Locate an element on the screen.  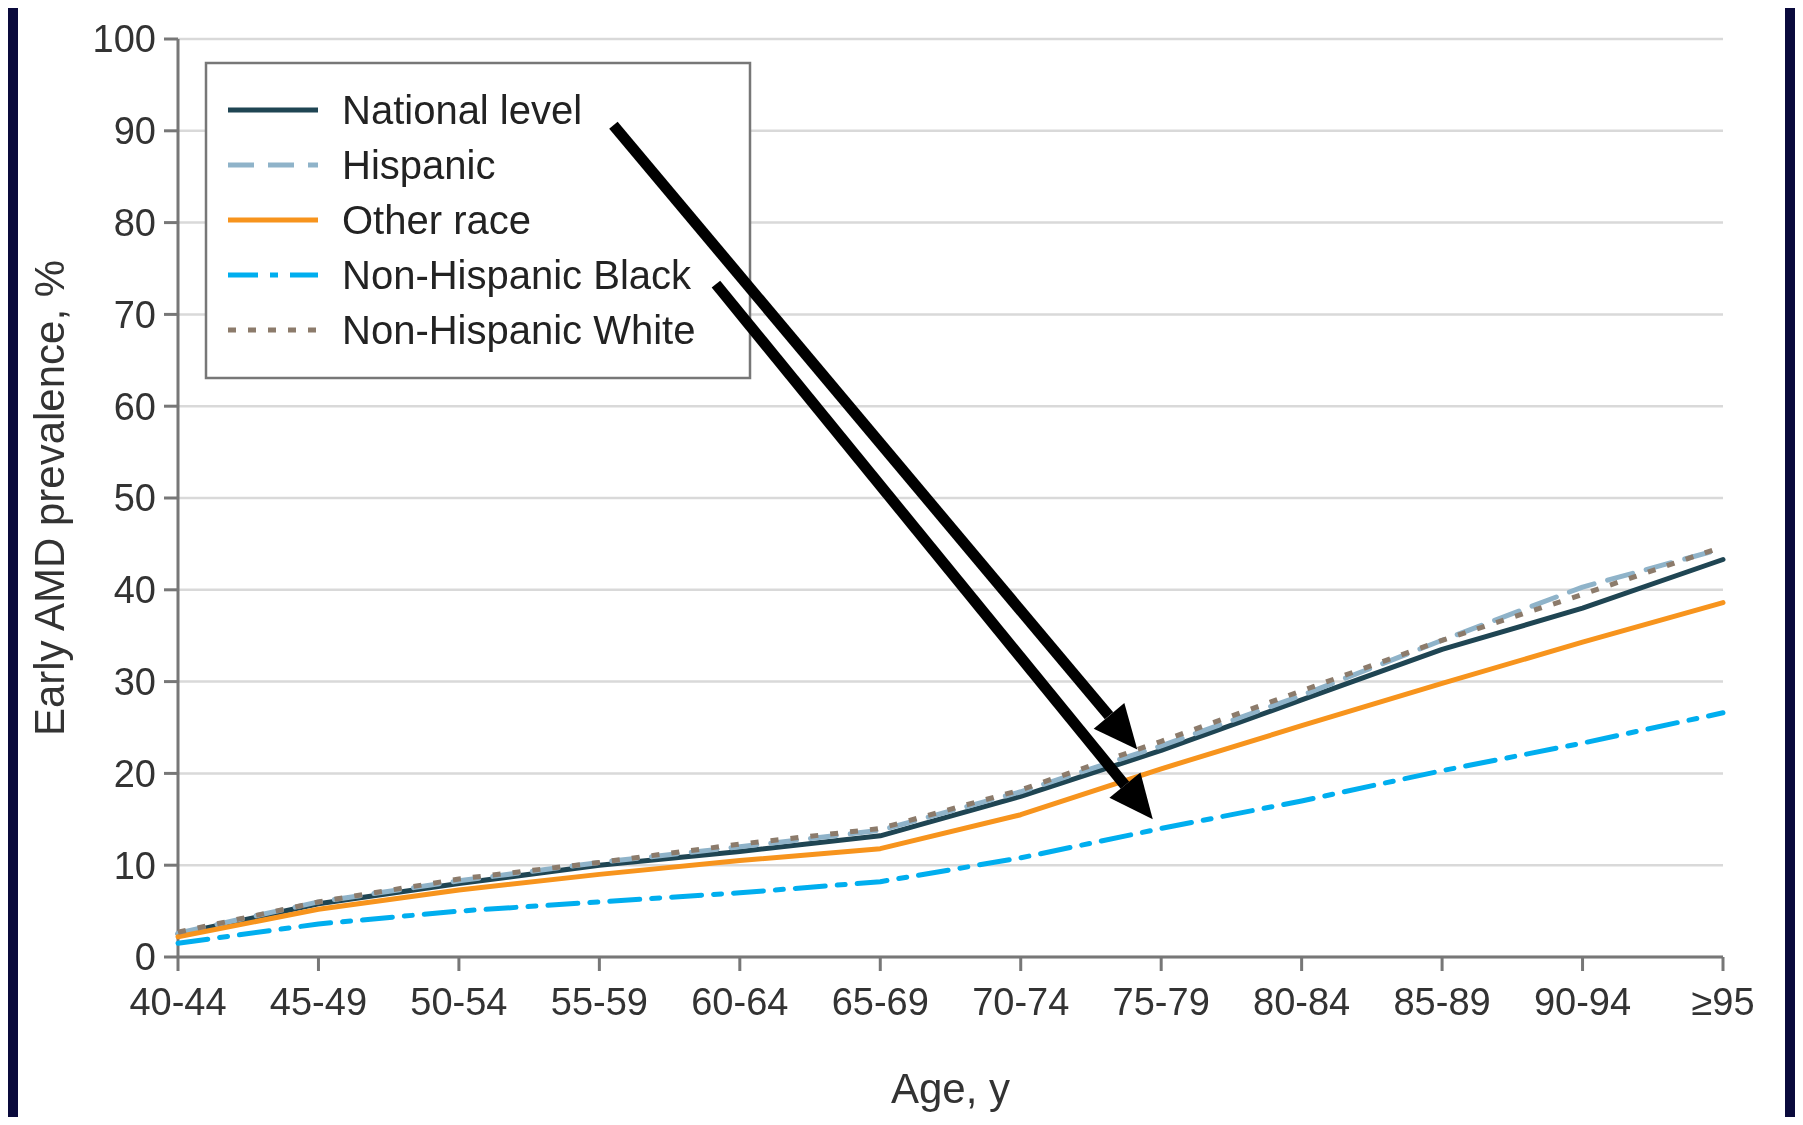
x-tick-label: ≥95 is located at coordinates (1723, 1002).